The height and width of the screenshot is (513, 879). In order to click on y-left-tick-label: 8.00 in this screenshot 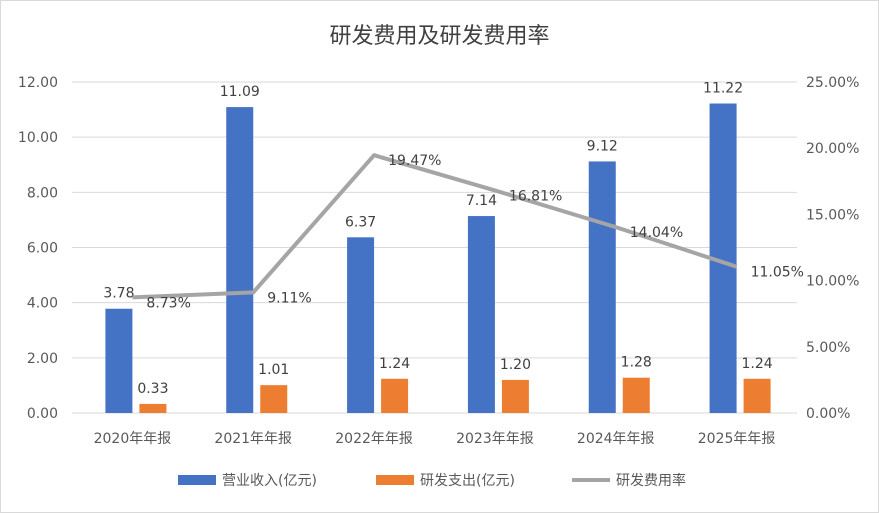, I will do `click(42, 193)`.